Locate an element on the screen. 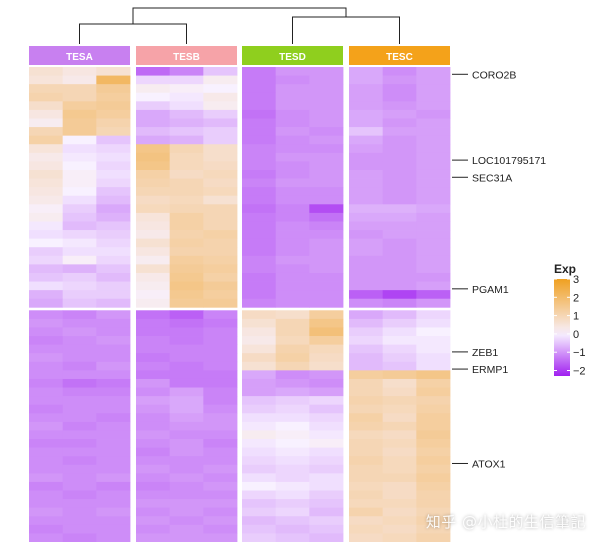 The width and height of the screenshot is (600, 542). group-label-tesc: TESC is located at coordinates (399, 57).